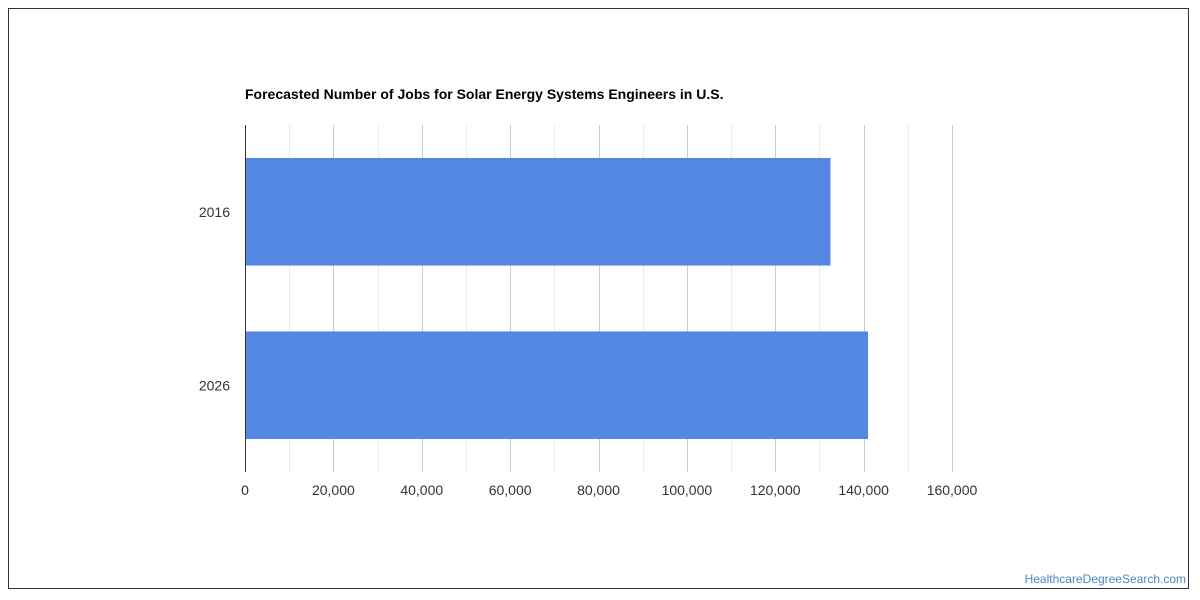 This screenshot has height=600, width=1200. I want to click on bar-2016, so click(538, 211).